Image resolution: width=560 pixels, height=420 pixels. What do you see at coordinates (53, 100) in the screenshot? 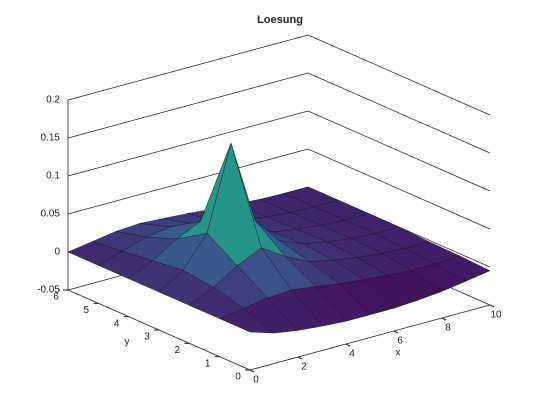
I see `z-tick-label: 0.2` at bounding box center [53, 100].